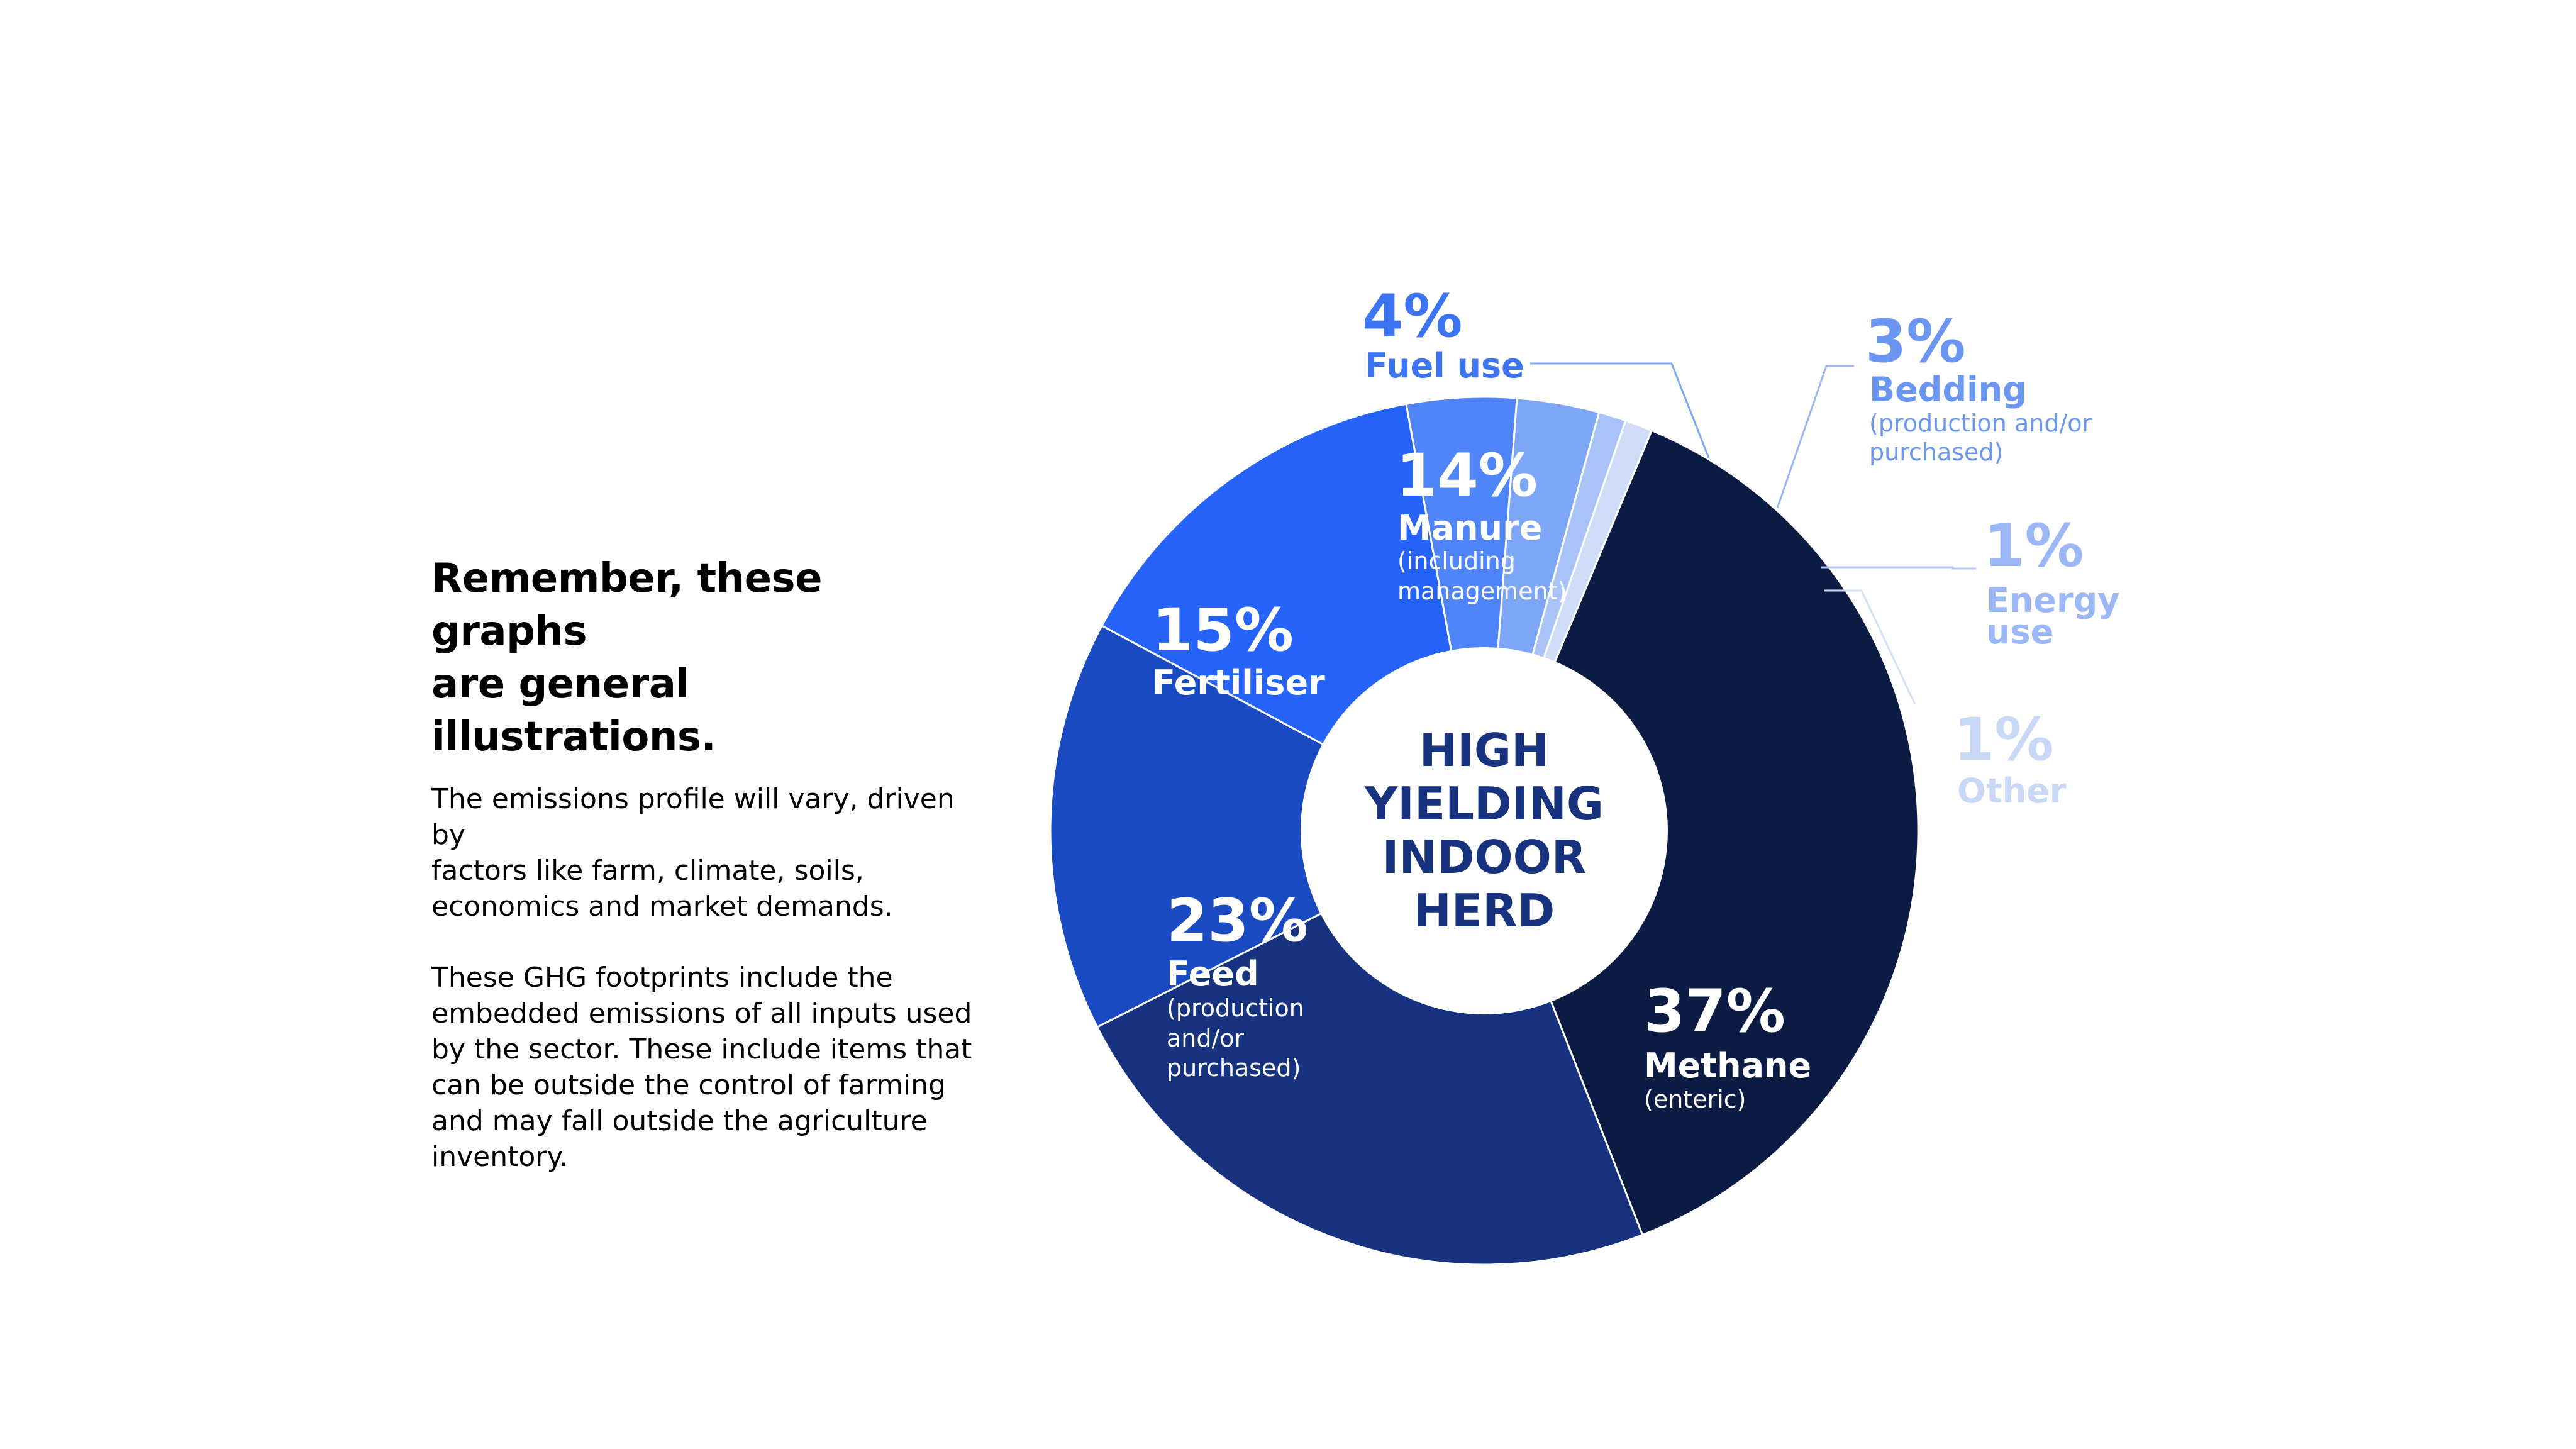 This screenshot has width=2576, height=1449. Describe the element at coordinates (1213, 974) in the screenshot. I see `slice-name-feed: Feed` at that location.